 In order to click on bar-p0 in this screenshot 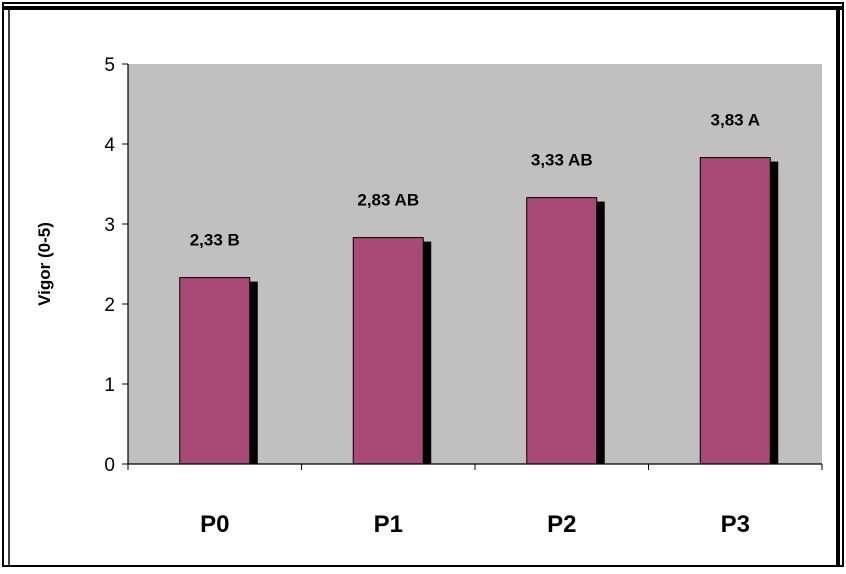, I will do `click(215, 371)`.